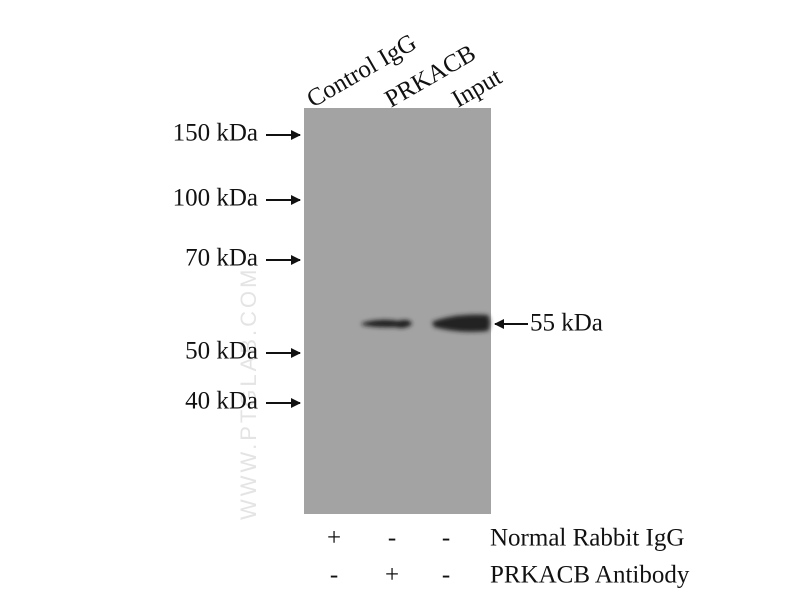 Image resolution: width=800 pixels, height=600 pixels. I want to click on marker-label: 50 kDa, so click(221, 351).